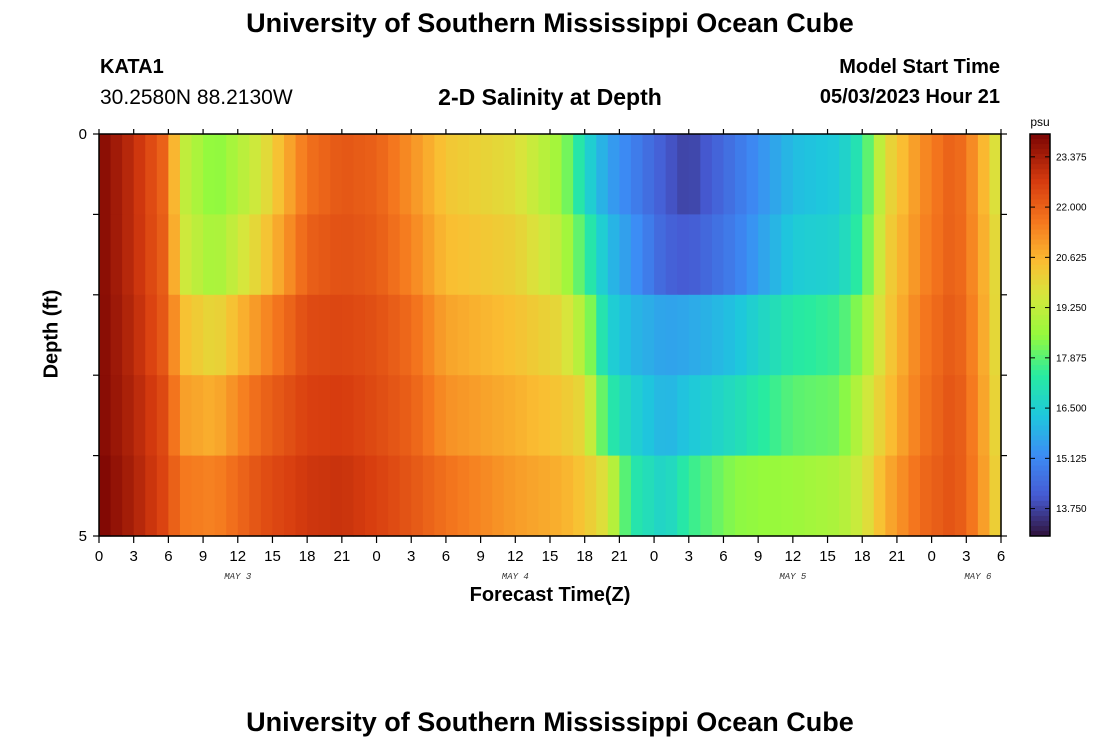  What do you see at coordinates (1071, 509) in the screenshot?
I see `colorbar-tick-label: 13.750` at bounding box center [1071, 509].